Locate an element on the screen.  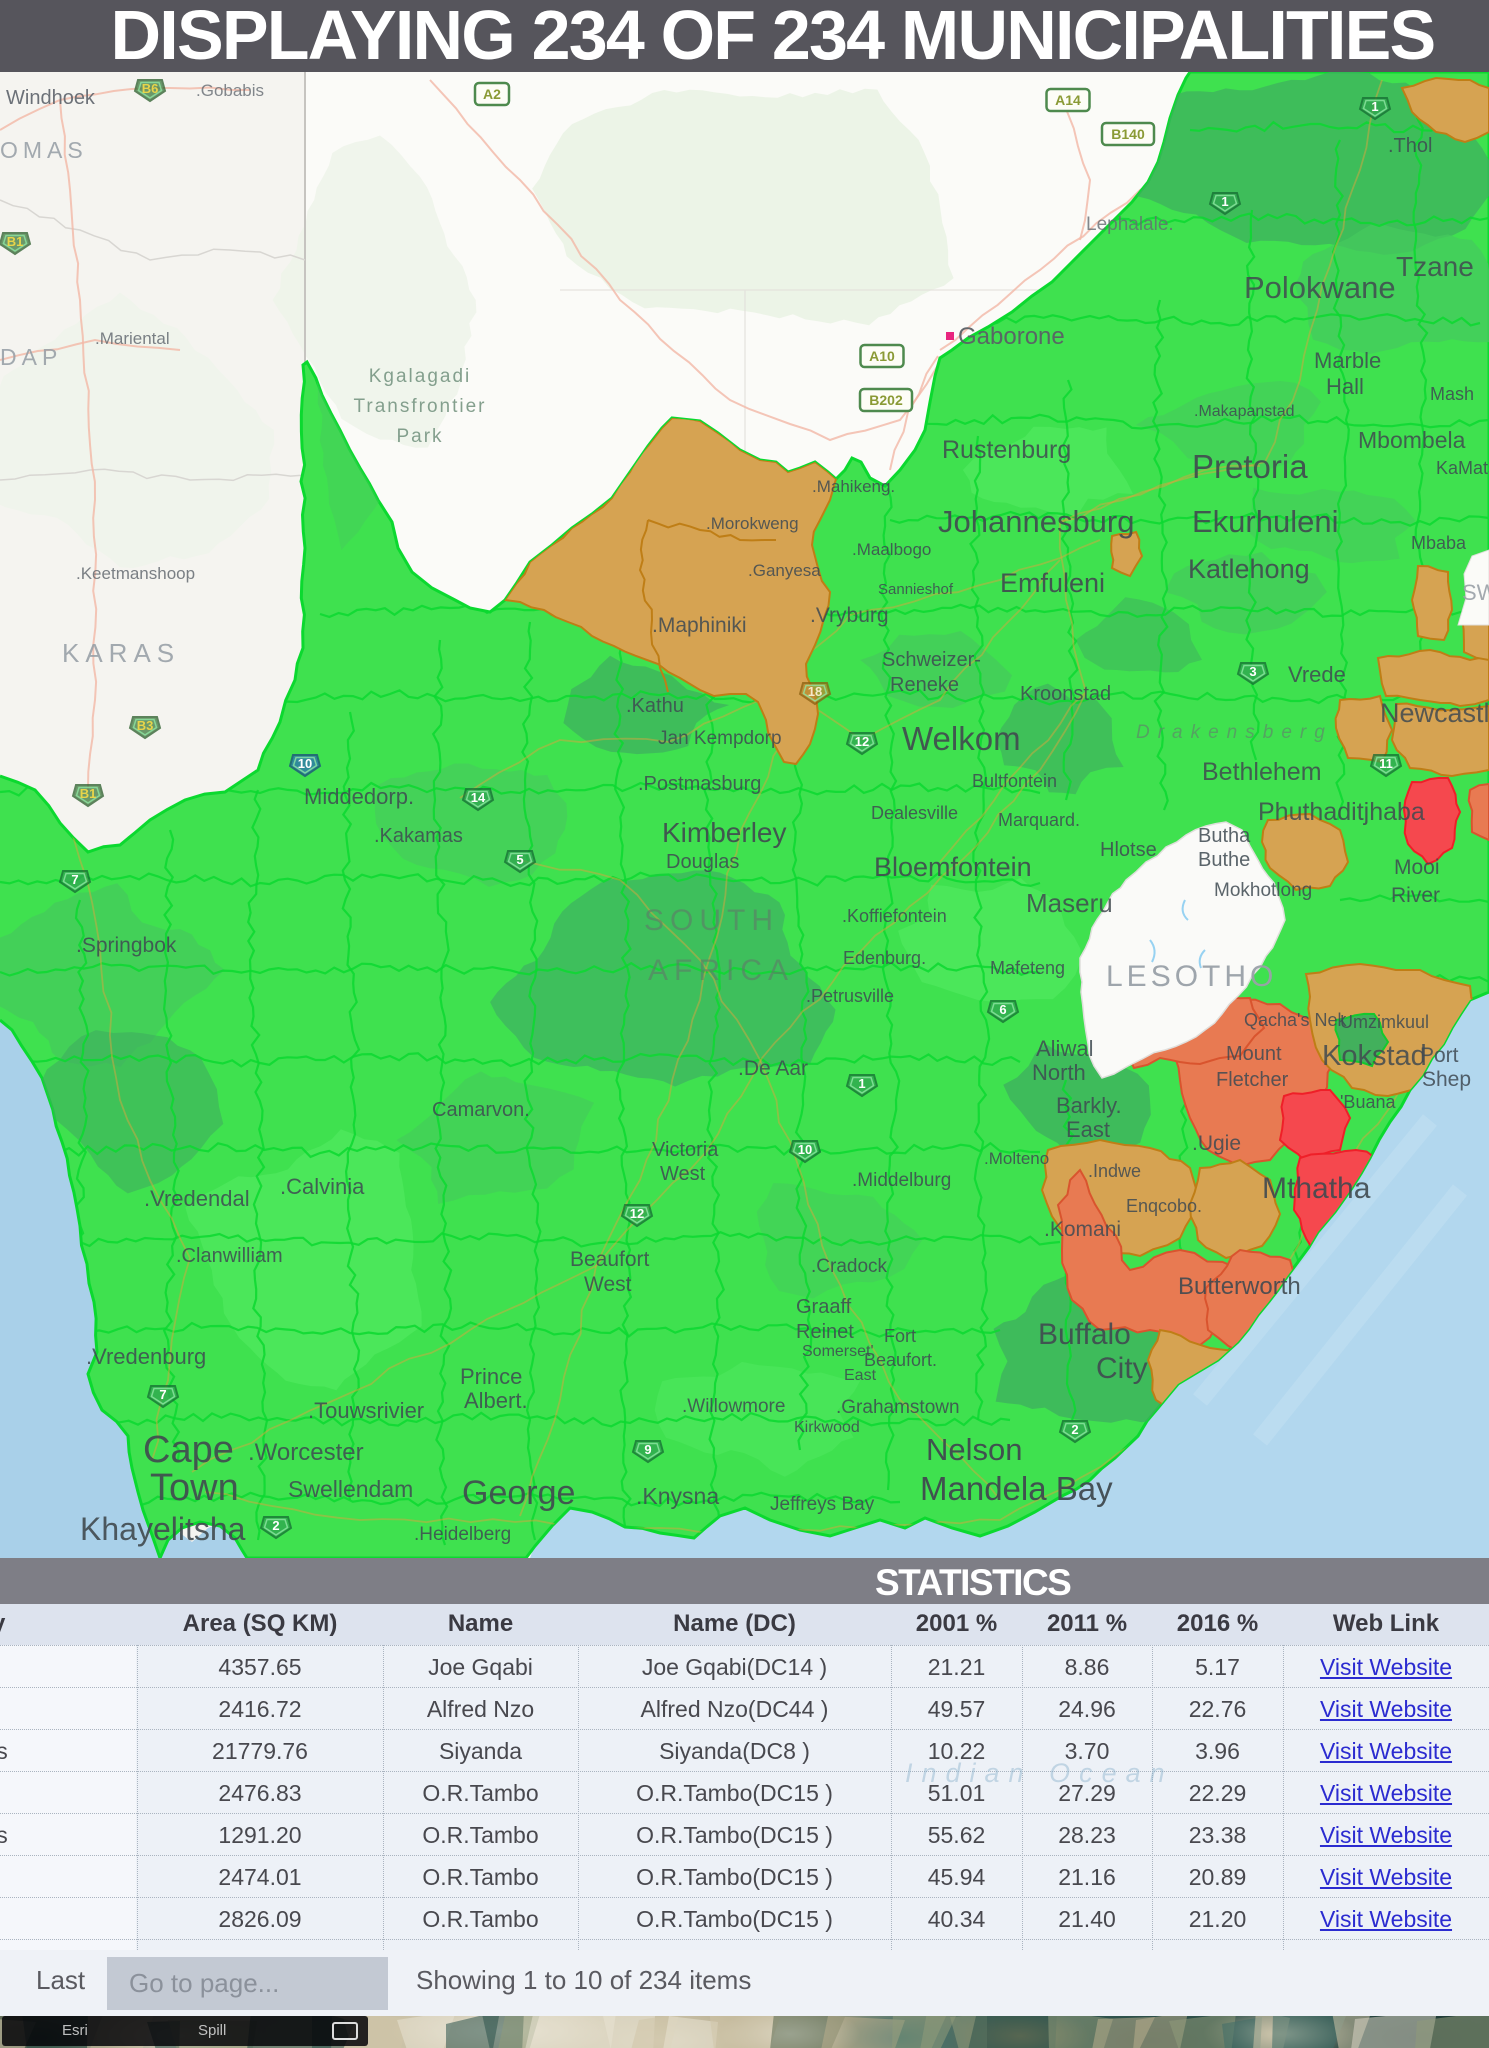
svg-text: East is located at coordinates (860, 1375).